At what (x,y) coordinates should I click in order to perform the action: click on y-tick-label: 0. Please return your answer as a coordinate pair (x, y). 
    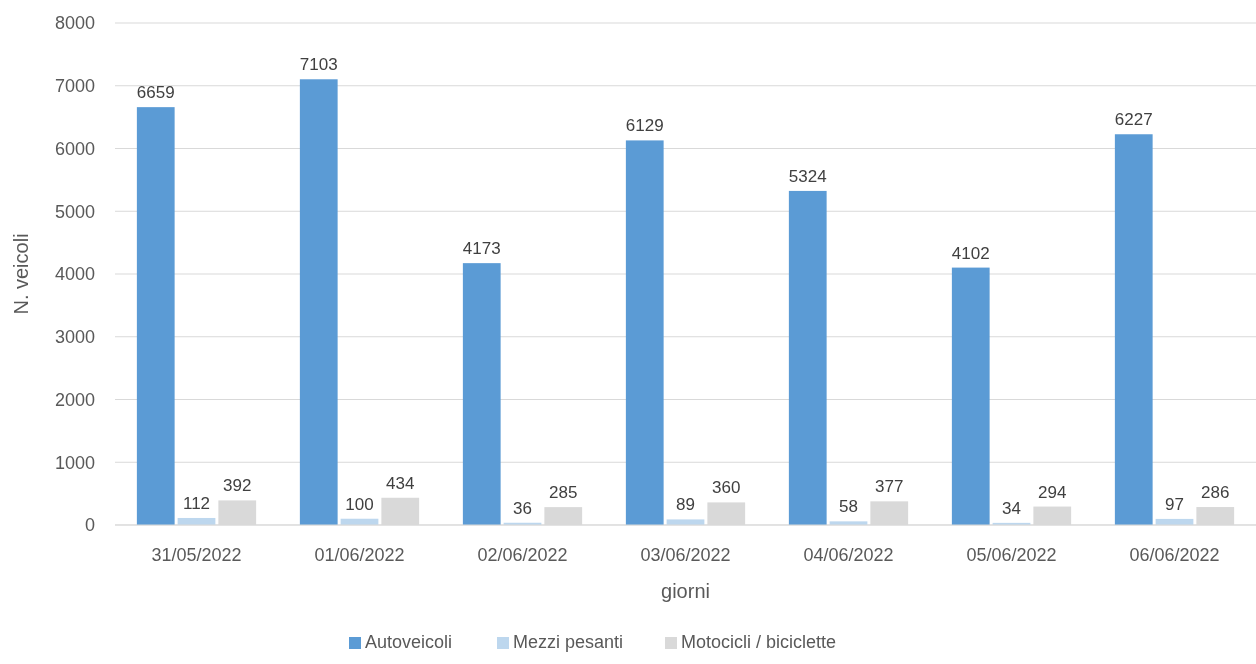
    Looking at the image, I should click on (89, 525).